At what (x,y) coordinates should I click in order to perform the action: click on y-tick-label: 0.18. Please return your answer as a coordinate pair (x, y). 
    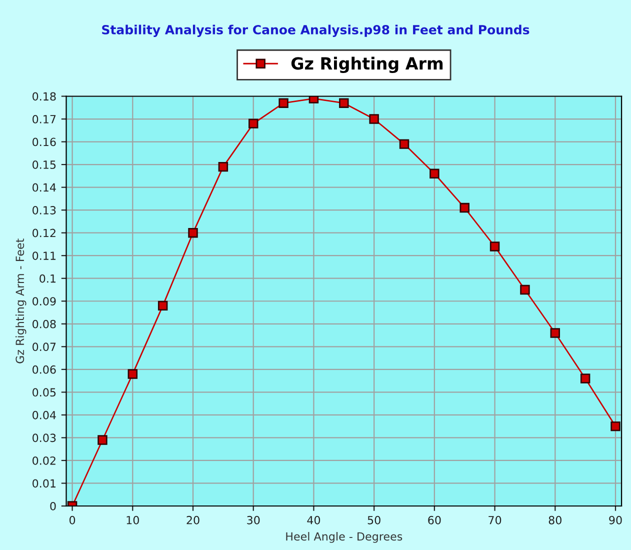
    Looking at the image, I should click on (44, 96).